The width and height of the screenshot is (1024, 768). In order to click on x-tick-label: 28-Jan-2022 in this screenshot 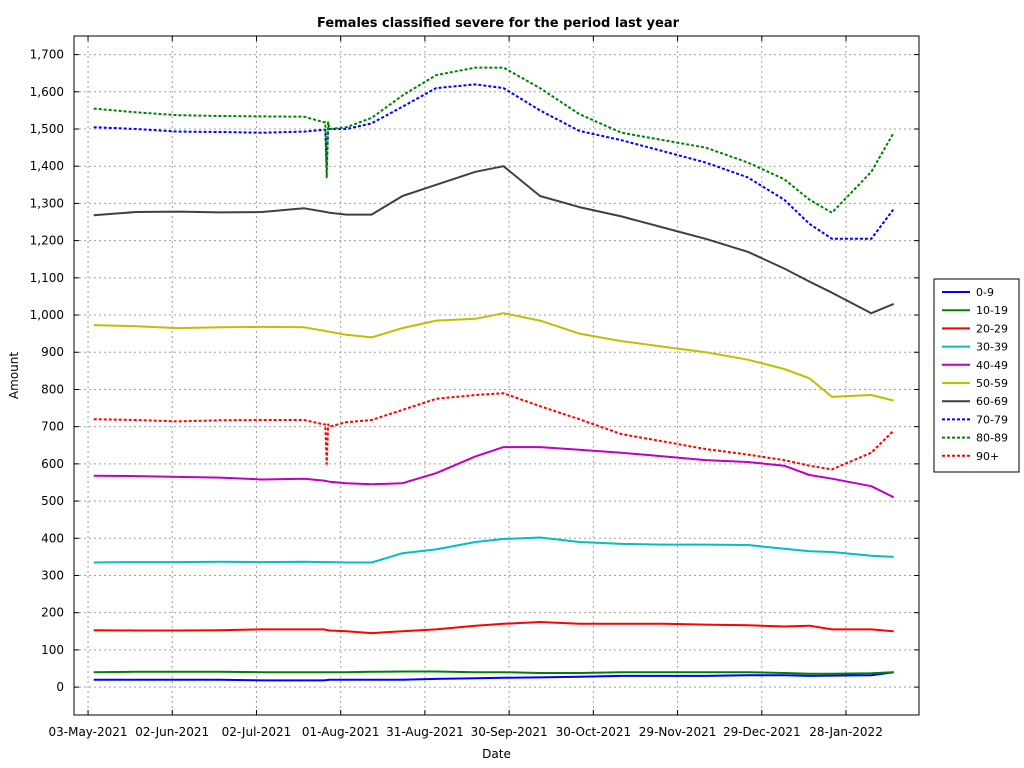, I will do `click(846, 732)`.